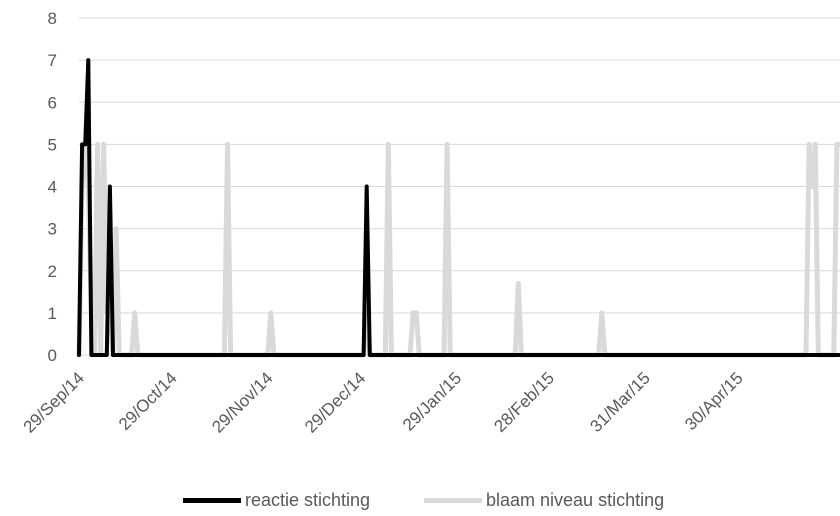 The width and height of the screenshot is (840, 516). Describe the element at coordinates (453, 500) in the screenshot. I see `legend-swatch-blaam` at that location.